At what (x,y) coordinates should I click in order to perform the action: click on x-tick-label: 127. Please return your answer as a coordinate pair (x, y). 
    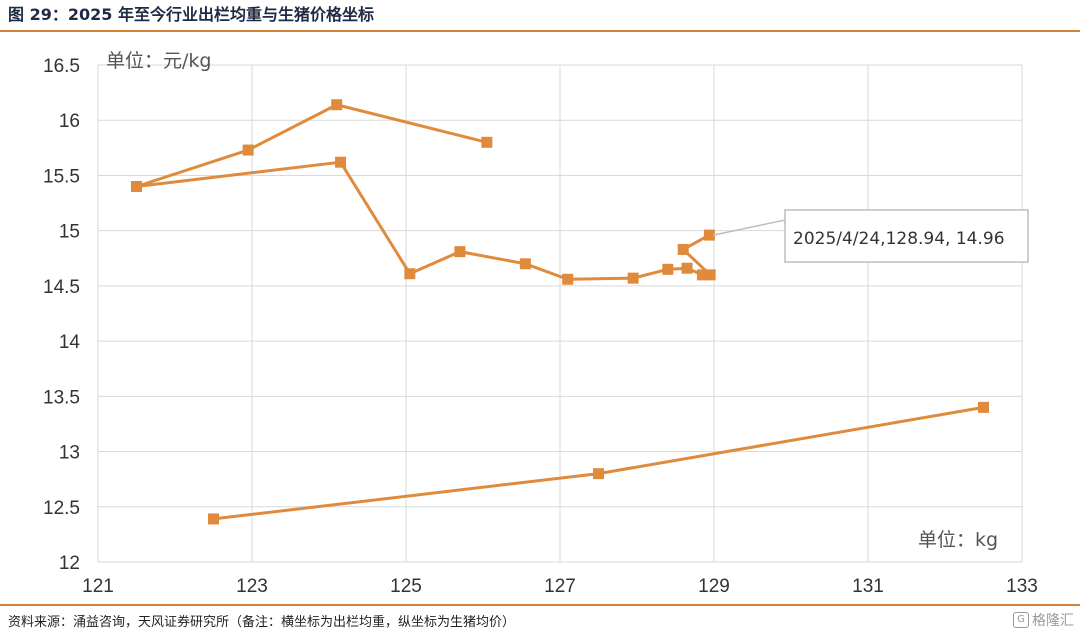
    Looking at the image, I should click on (560, 586).